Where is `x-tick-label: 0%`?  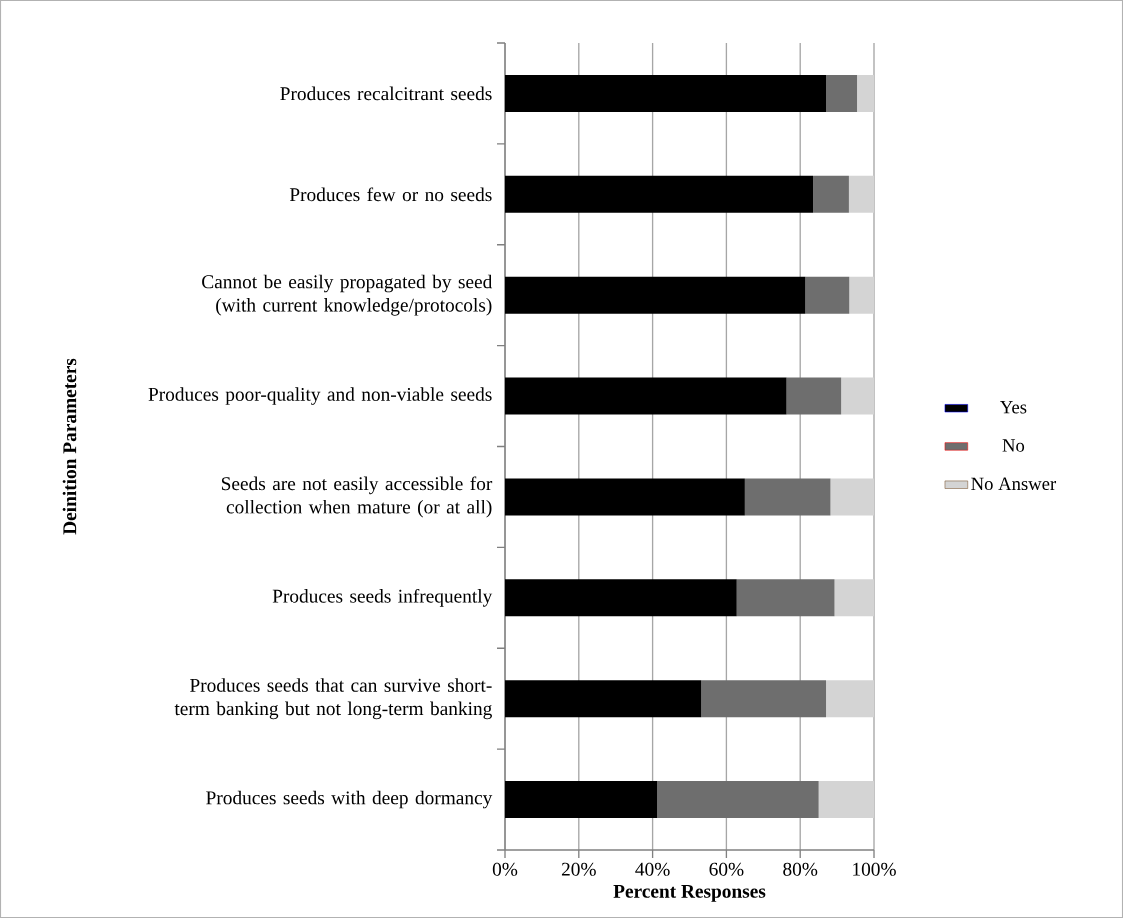 x-tick-label: 0% is located at coordinates (505, 869).